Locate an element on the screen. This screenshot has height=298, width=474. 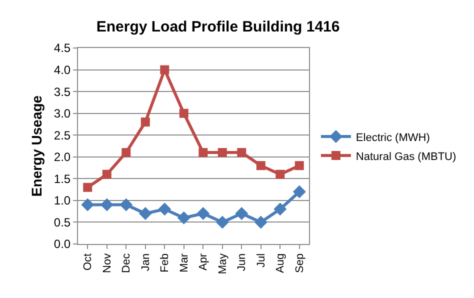
y-tick-label: 1.0 is located at coordinates (62, 201).